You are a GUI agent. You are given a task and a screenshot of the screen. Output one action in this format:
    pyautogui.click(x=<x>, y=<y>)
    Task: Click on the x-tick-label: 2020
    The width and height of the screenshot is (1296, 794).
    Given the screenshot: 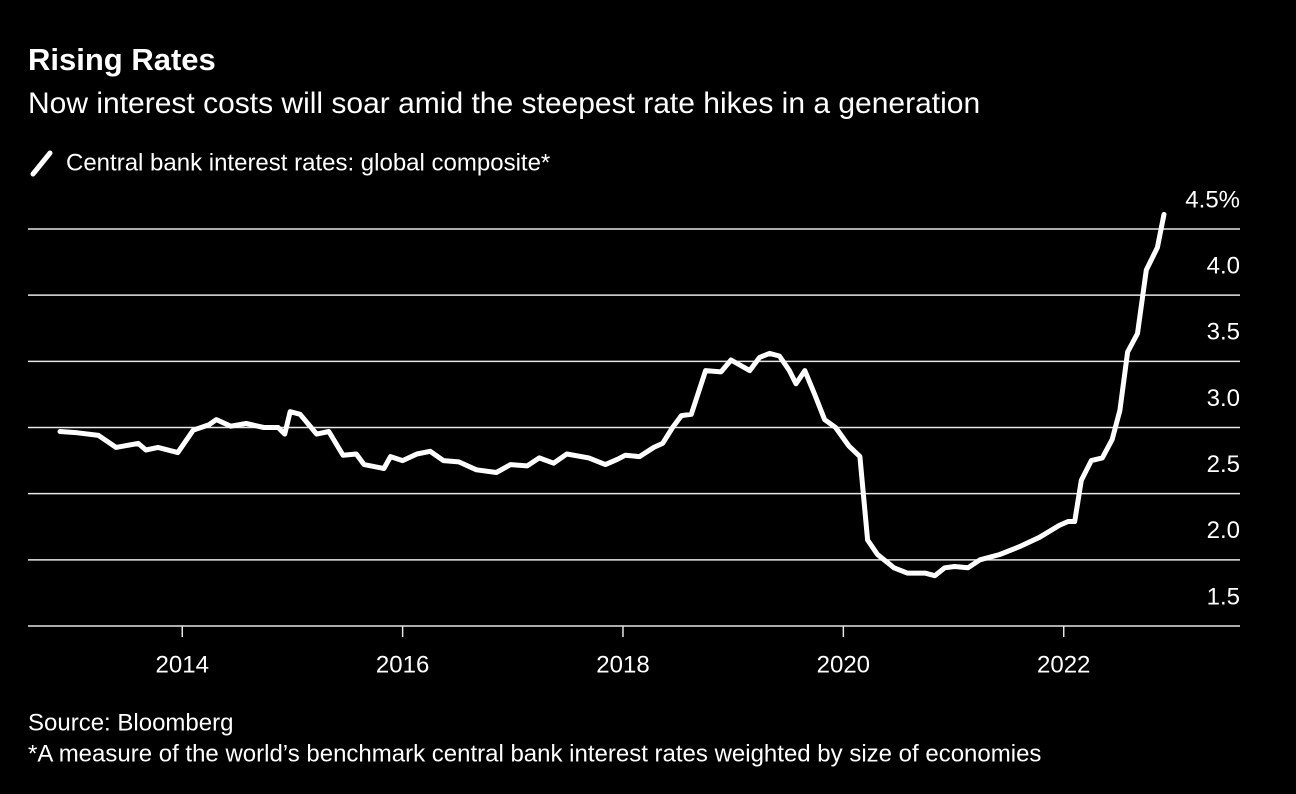 What is the action you would take?
    pyautogui.click(x=843, y=664)
    